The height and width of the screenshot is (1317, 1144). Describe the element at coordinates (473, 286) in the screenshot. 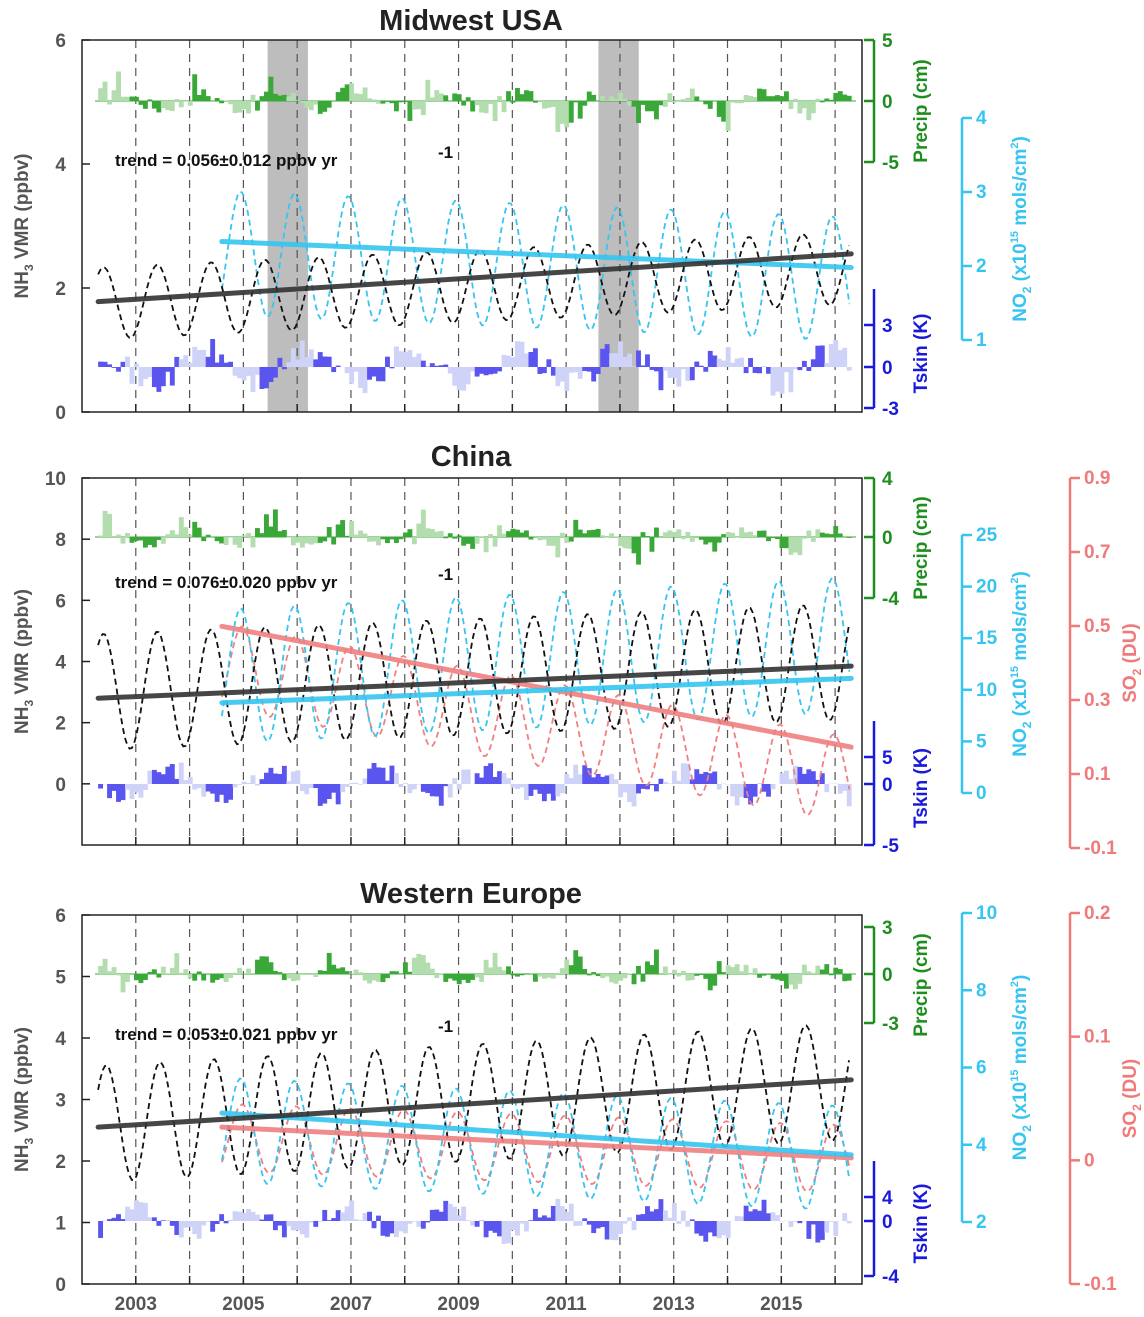

I see `nh3-series-line` at that location.